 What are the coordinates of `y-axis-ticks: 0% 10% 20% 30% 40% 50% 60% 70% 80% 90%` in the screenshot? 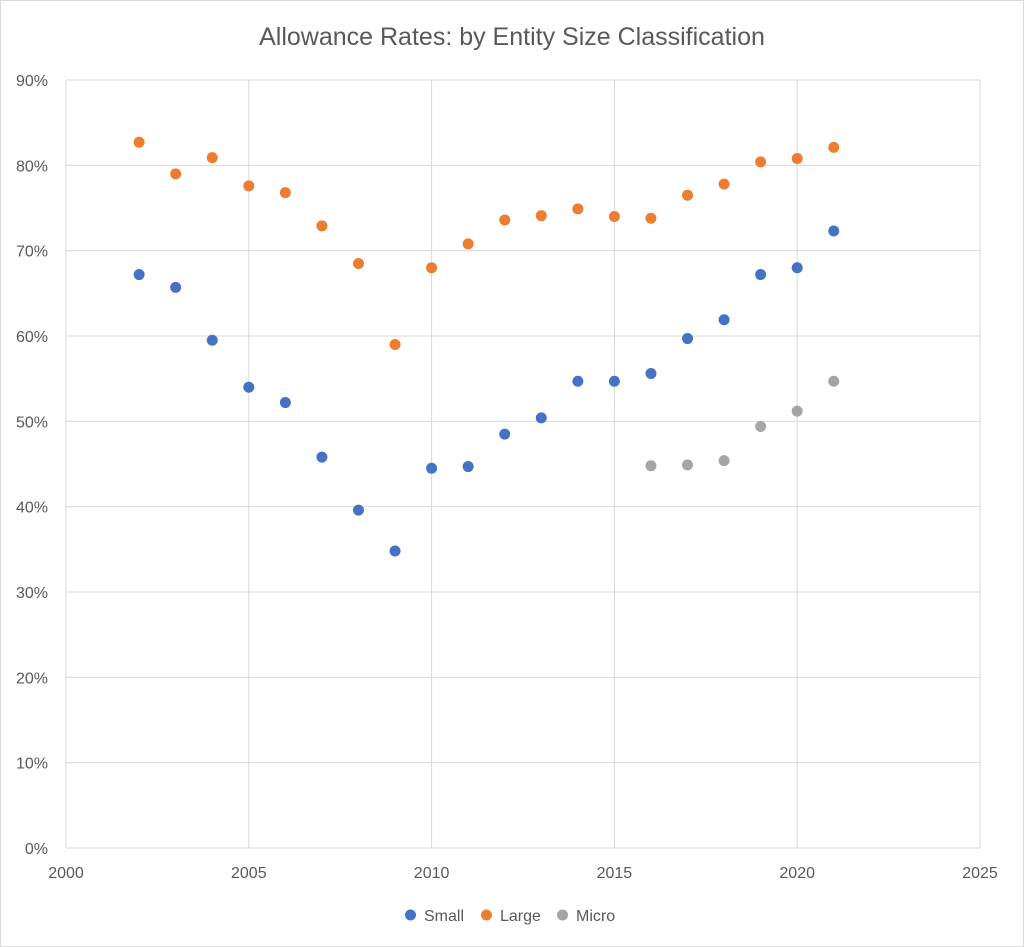 It's located at (32, 465).